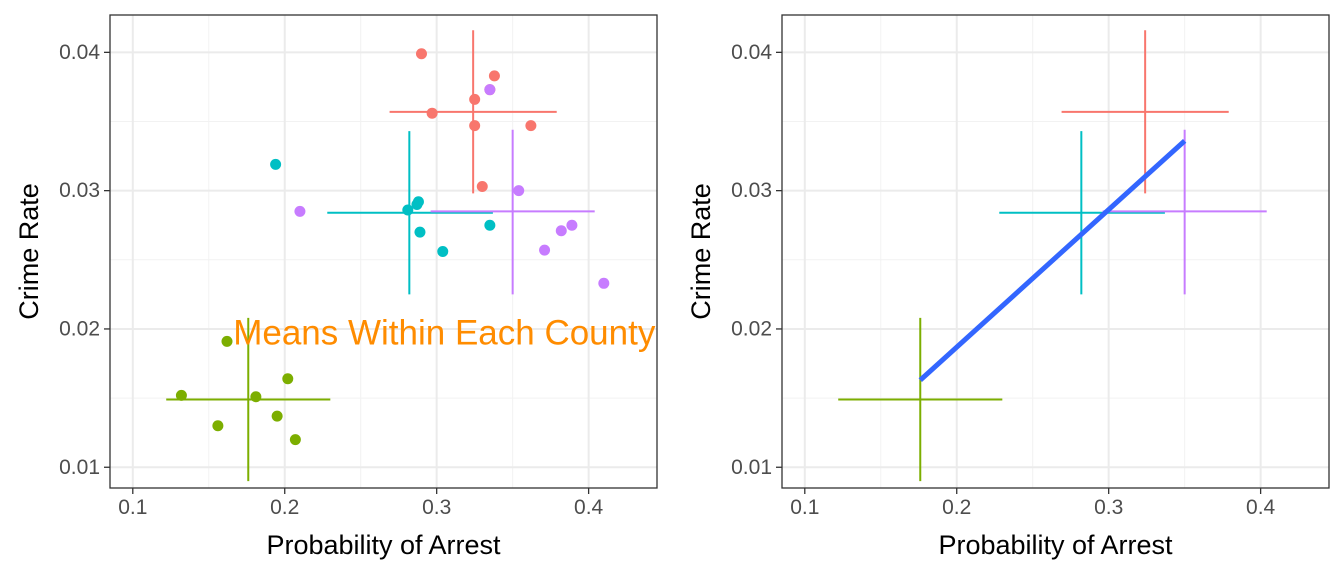 This screenshot has height=581, width=1344. I want to click on regression-fit-line, so click(1052, 260).